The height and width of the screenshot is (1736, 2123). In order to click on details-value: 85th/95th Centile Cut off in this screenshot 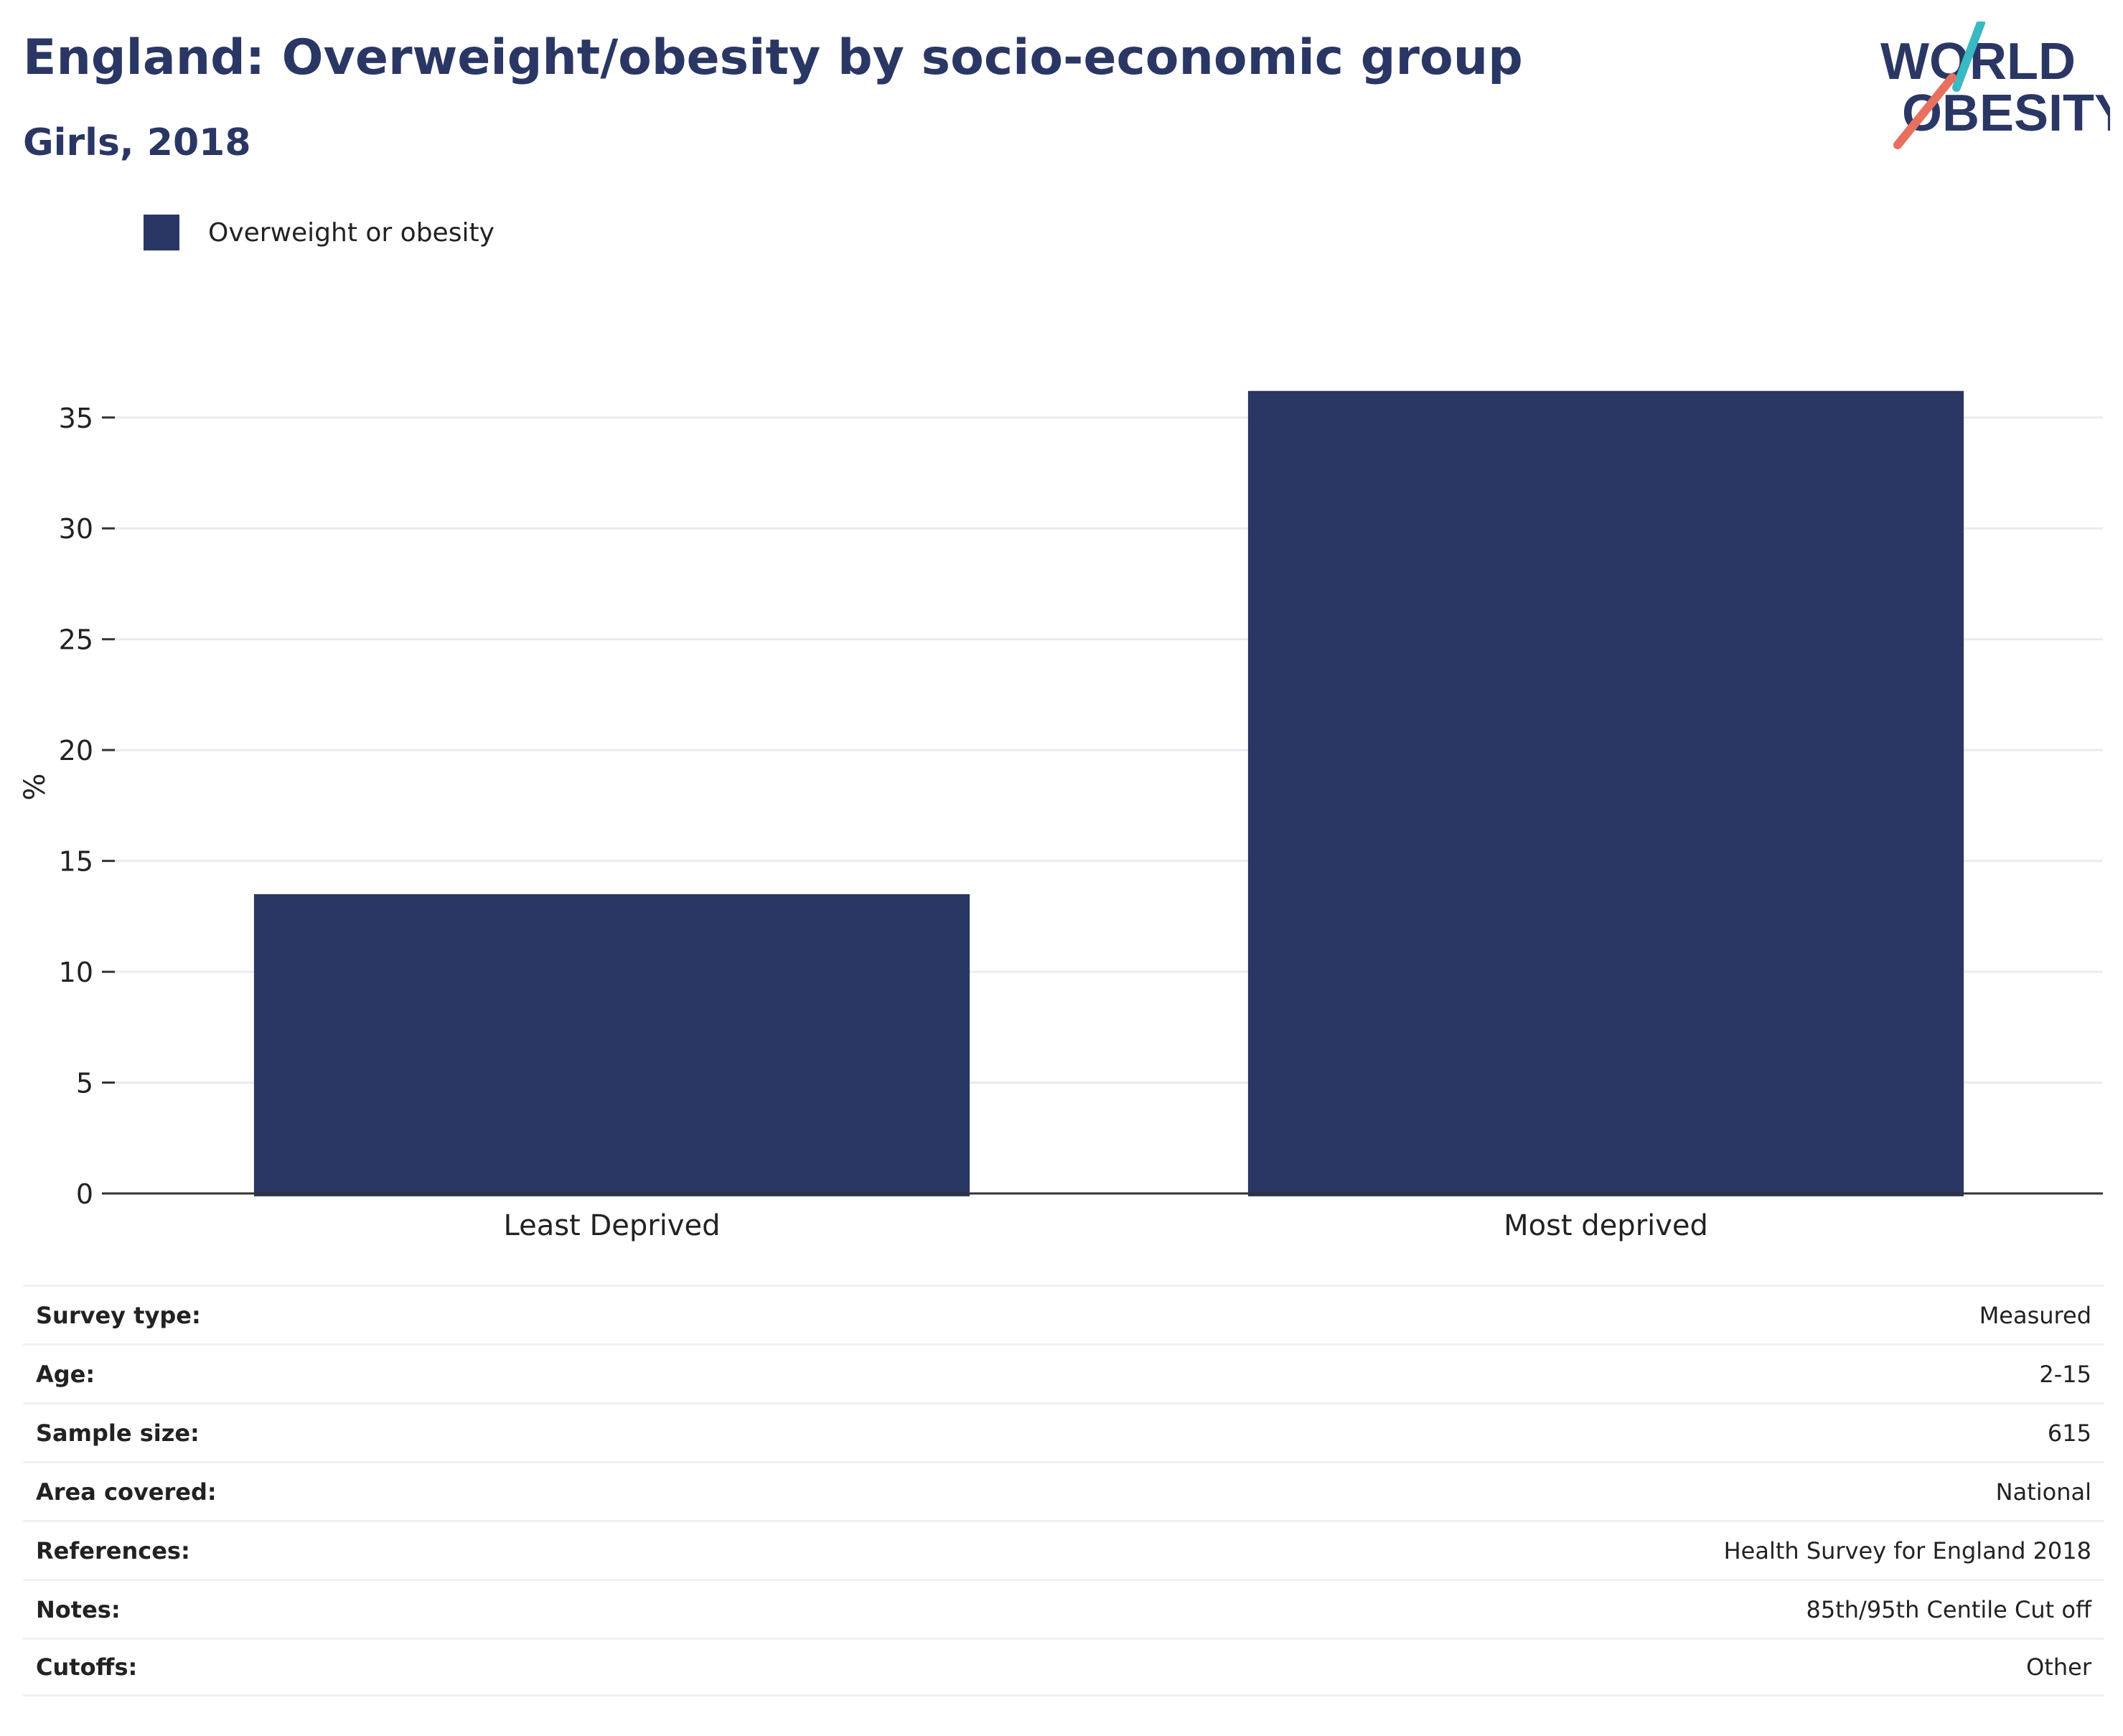, I will do `click(1948, 1609)`.